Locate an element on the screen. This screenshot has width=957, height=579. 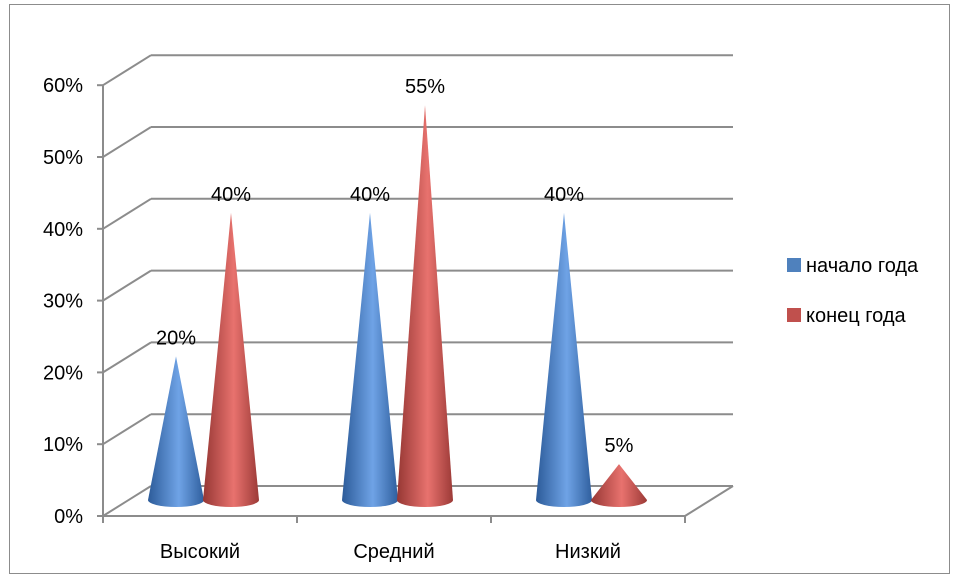
data-label: 5% is located at coordinates (619, 446).